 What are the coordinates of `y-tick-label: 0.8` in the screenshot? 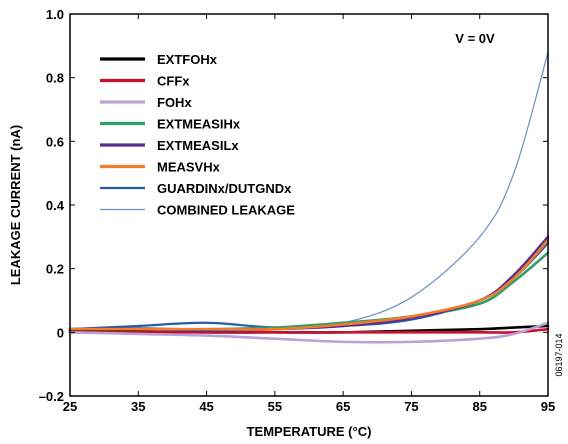 It's located at (55, 78).